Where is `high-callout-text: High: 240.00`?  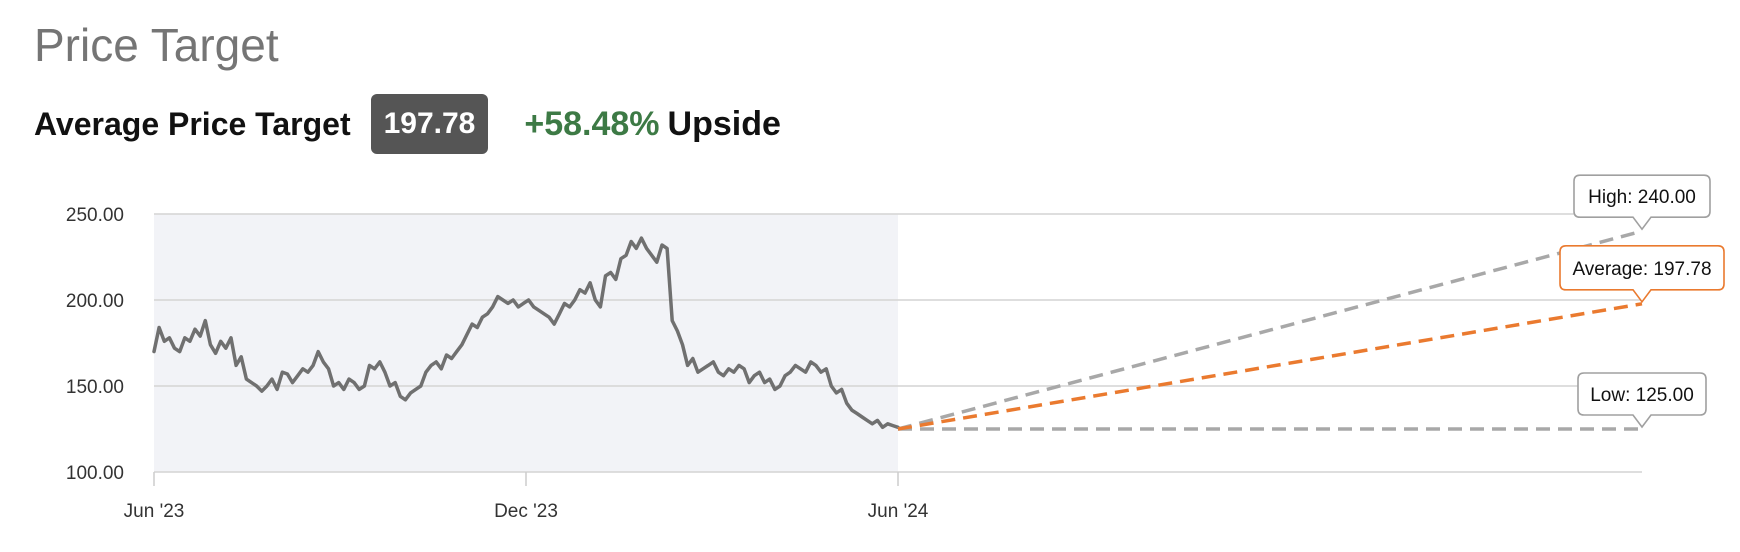
high-callout-text: High: 240.00 is located at coordinates (1642, 197).